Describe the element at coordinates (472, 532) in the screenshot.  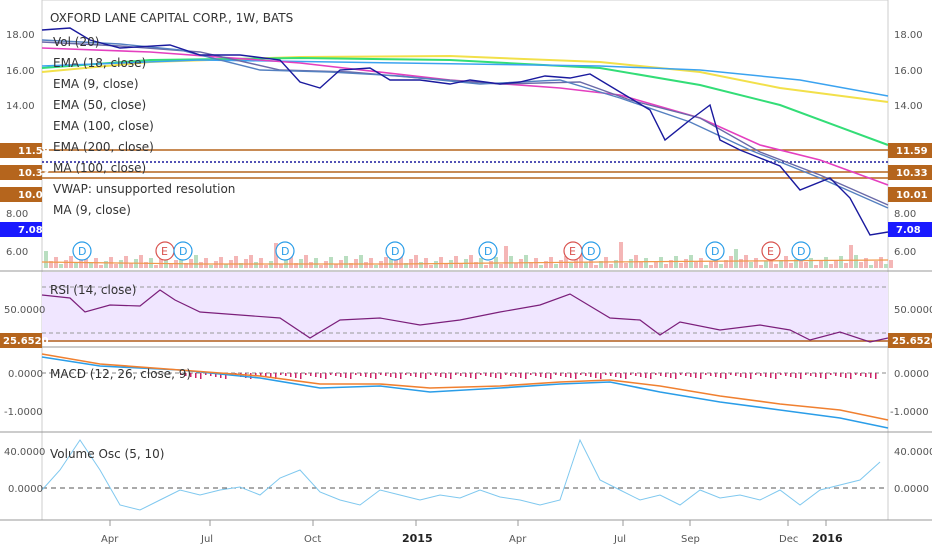
I see `time-axis: Apr Jul Oct 2015 Apr Jul Sep Dec 2016` at that location.